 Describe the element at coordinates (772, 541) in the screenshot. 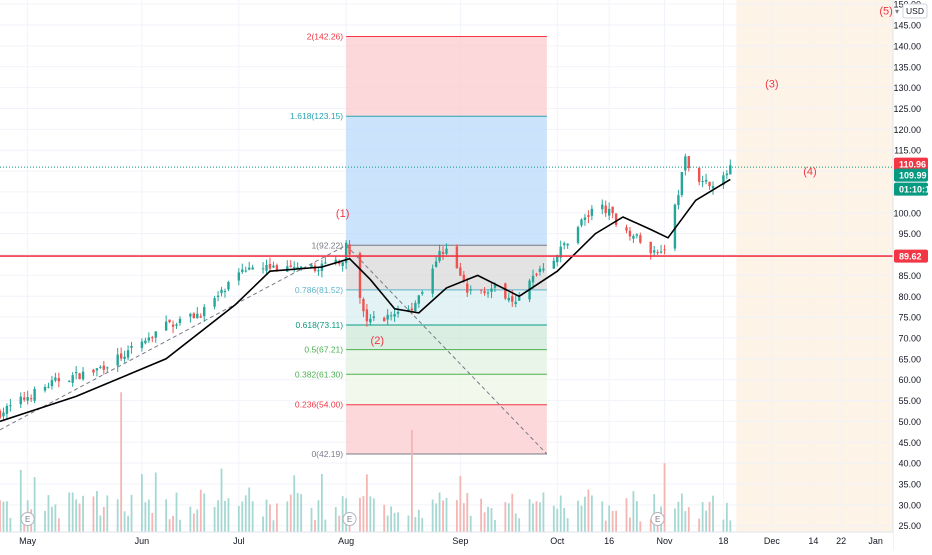

I see `x-tick-label: Dec` at that location.